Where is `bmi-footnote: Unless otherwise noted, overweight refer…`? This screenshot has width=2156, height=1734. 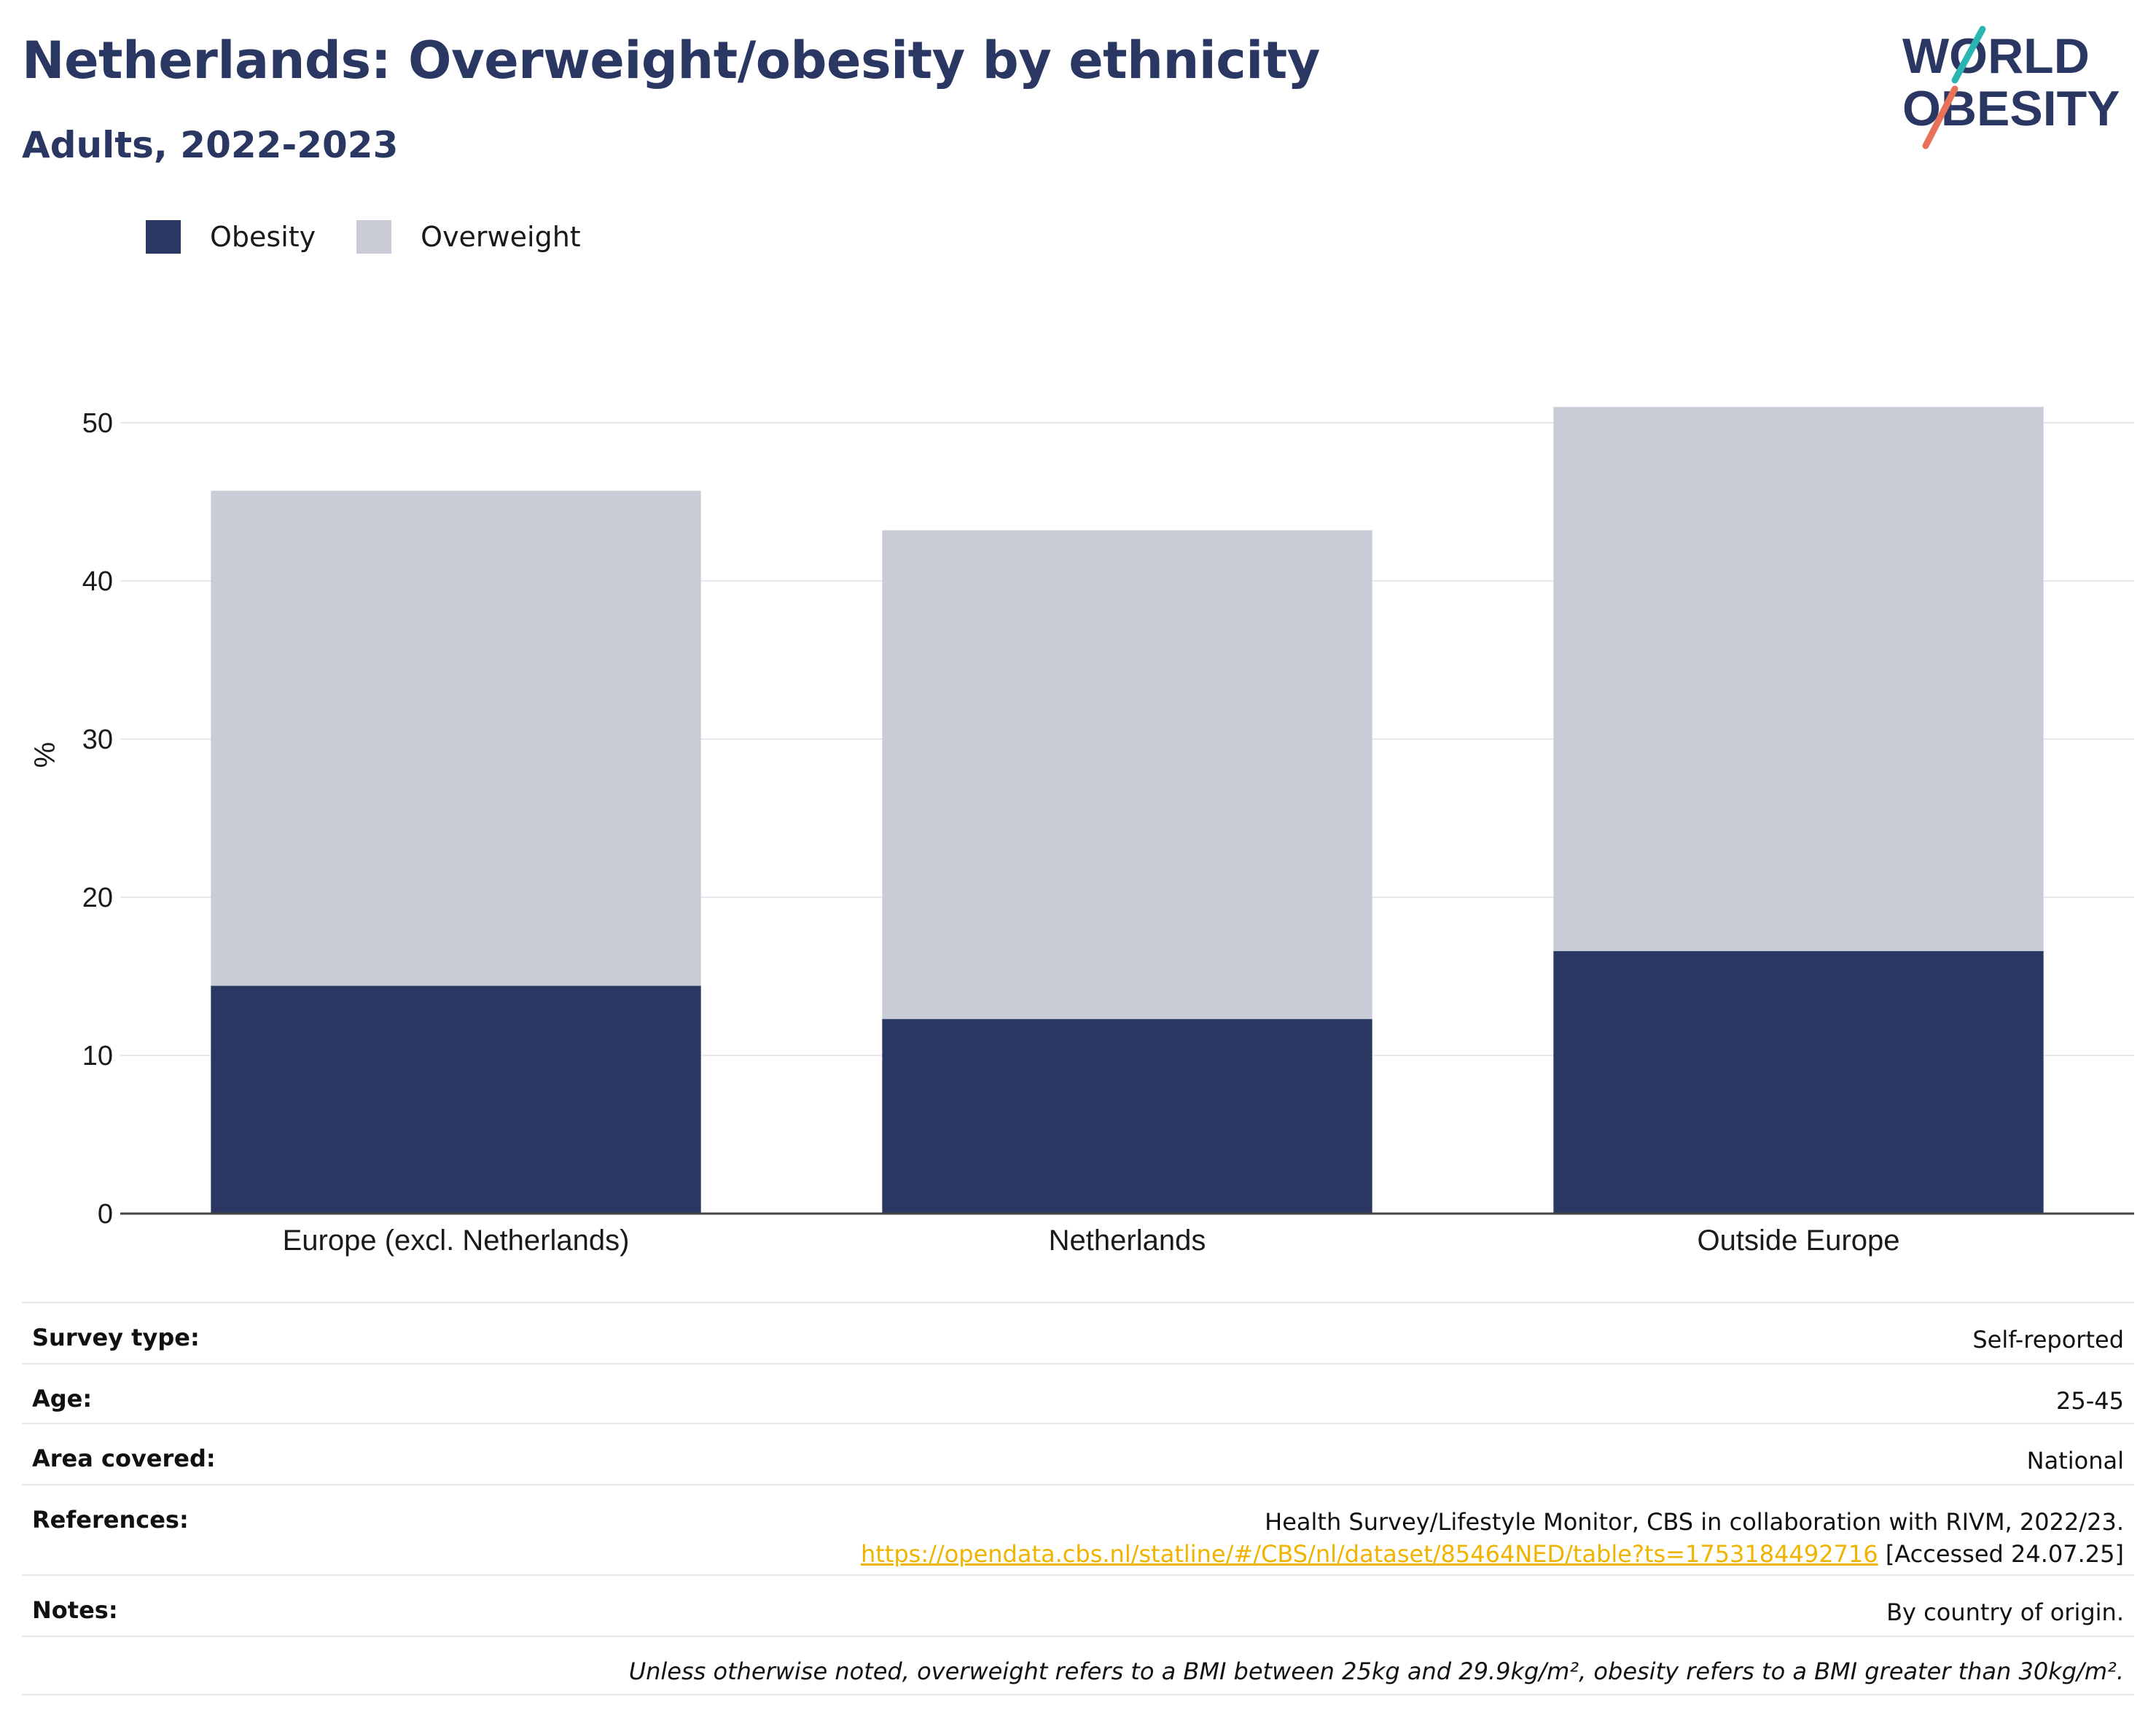 bmi-footnote: Unless otherwise noted, overweight refer… is located at coordinates (1078, 1665).